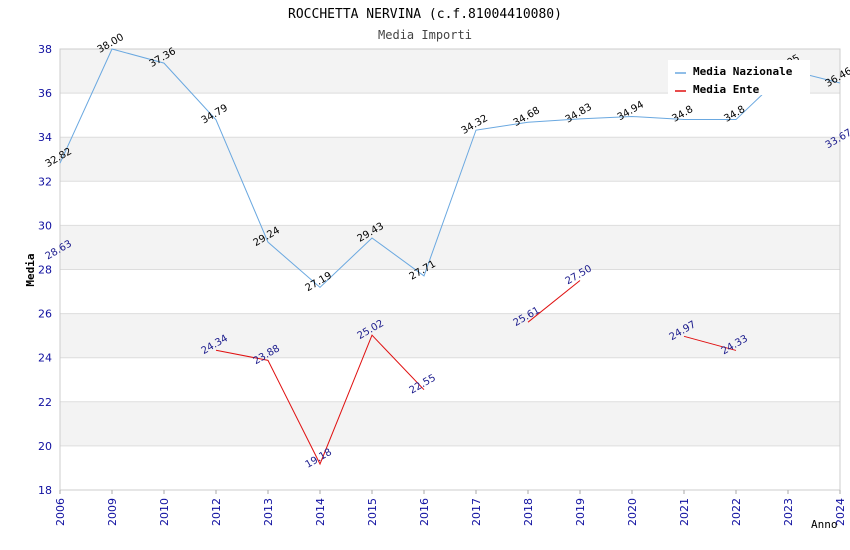  Describe the element at coordinates (45, 490) in the screenshot. I see `y-tick-label: 18` at that location.